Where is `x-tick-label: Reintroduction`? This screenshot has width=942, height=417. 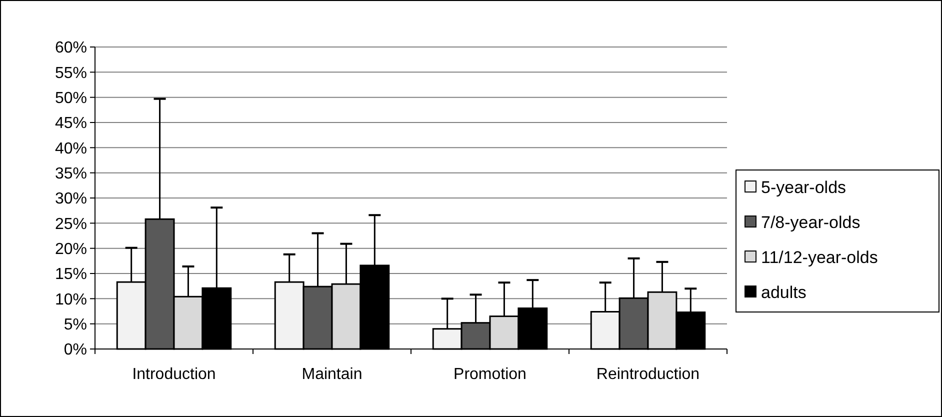 x-tick-label: Reintroduction is located at coordinates (648, 374).